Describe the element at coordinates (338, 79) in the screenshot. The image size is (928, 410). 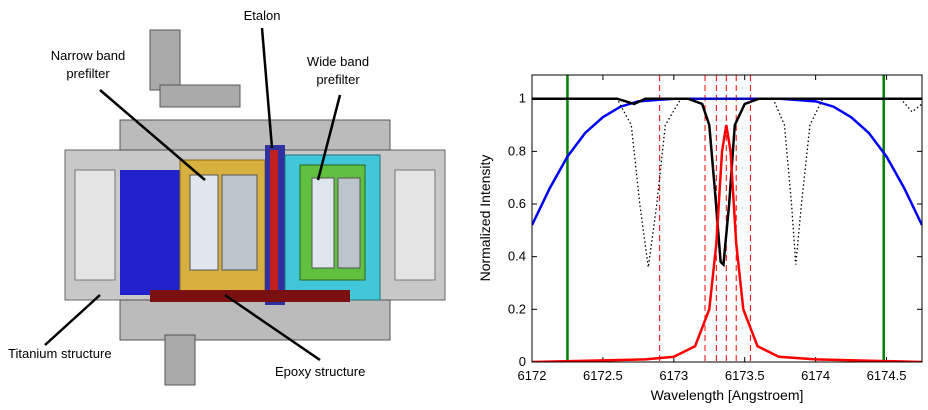
I see `label-wide-band: prefilter` at that location.